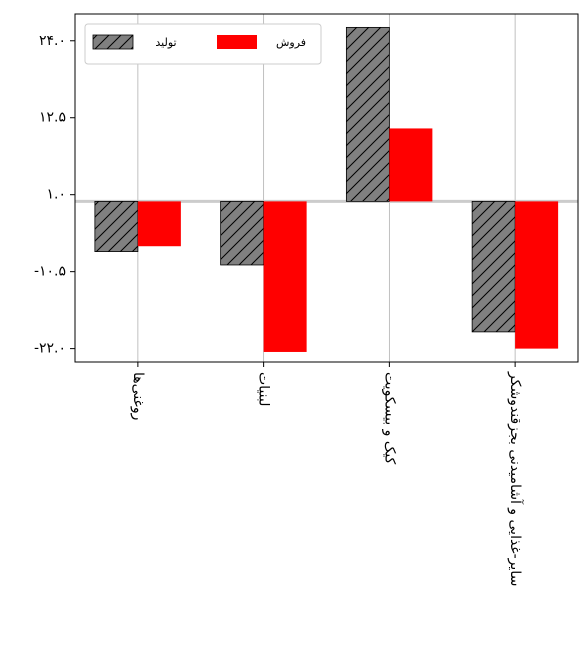  I want to click on legend-box, so click(203, 44).